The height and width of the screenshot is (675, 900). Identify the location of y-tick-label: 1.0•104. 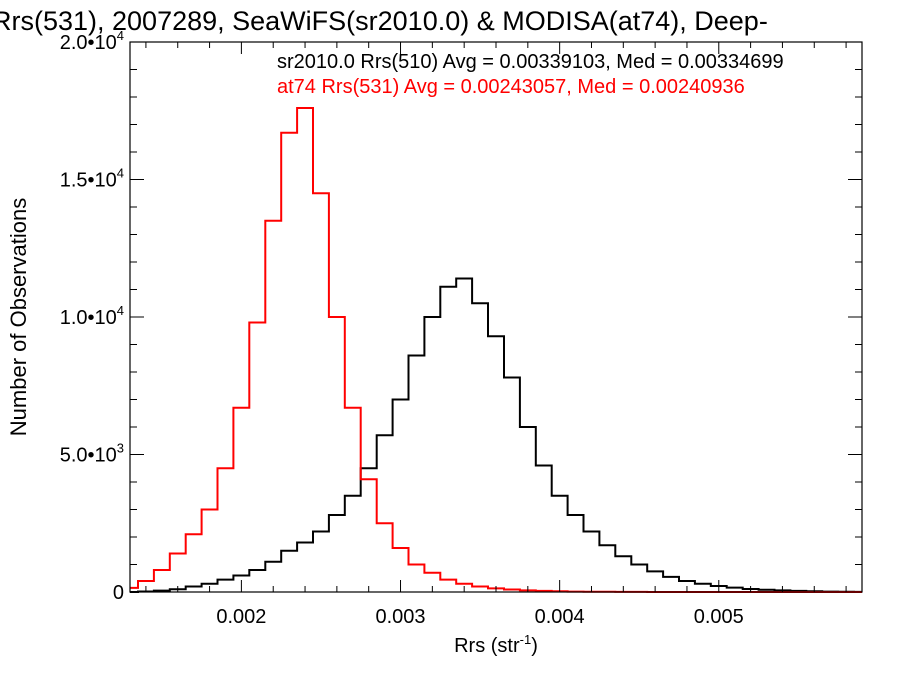
(92, 316).